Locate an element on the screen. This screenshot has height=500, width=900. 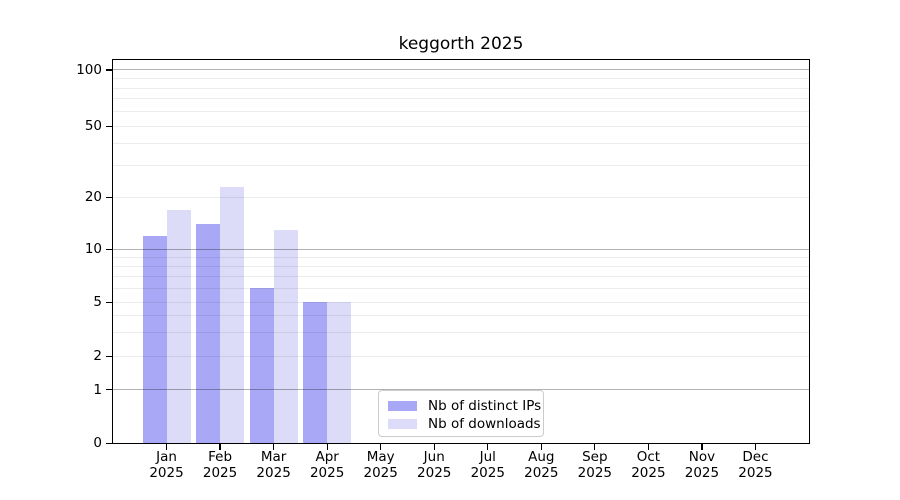
x-tick-year-nov: 2025 is located at coordinates (702, 472).